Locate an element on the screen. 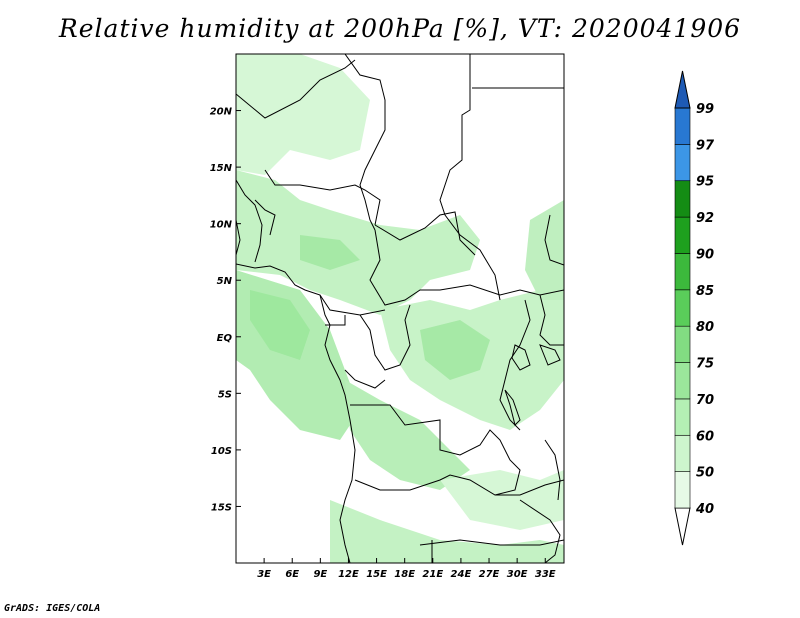  lat-tick-label: 5N is located at coordinates (225, 281).